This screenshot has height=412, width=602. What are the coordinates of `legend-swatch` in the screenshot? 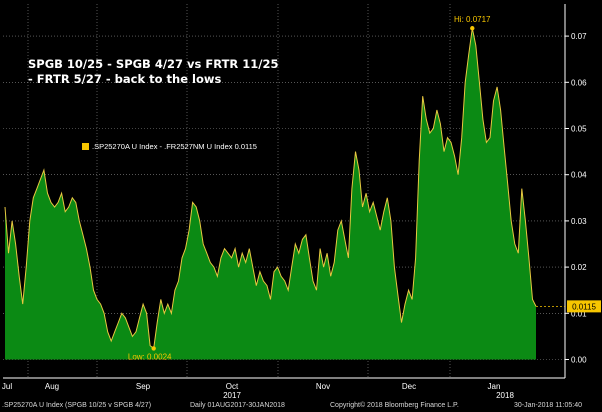 It's located at (85, 146).